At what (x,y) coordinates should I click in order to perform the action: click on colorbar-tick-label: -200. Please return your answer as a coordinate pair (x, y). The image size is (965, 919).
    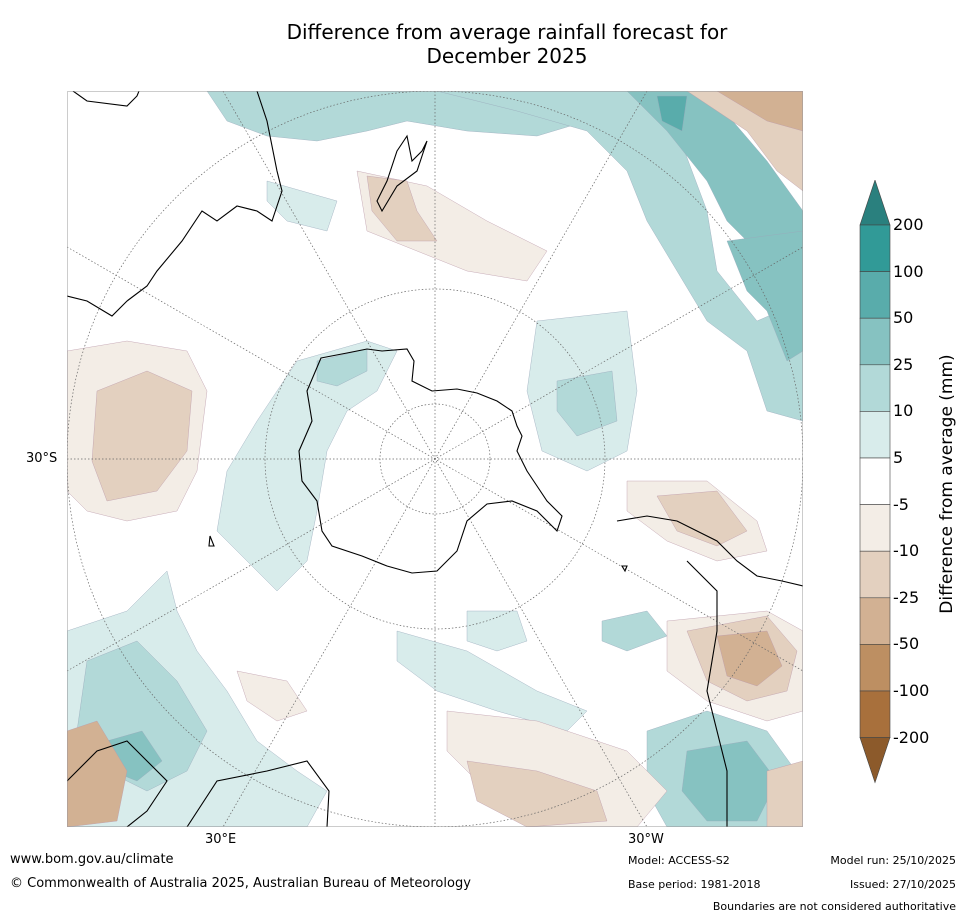
    Looking at the image, I should click on (911, 737).